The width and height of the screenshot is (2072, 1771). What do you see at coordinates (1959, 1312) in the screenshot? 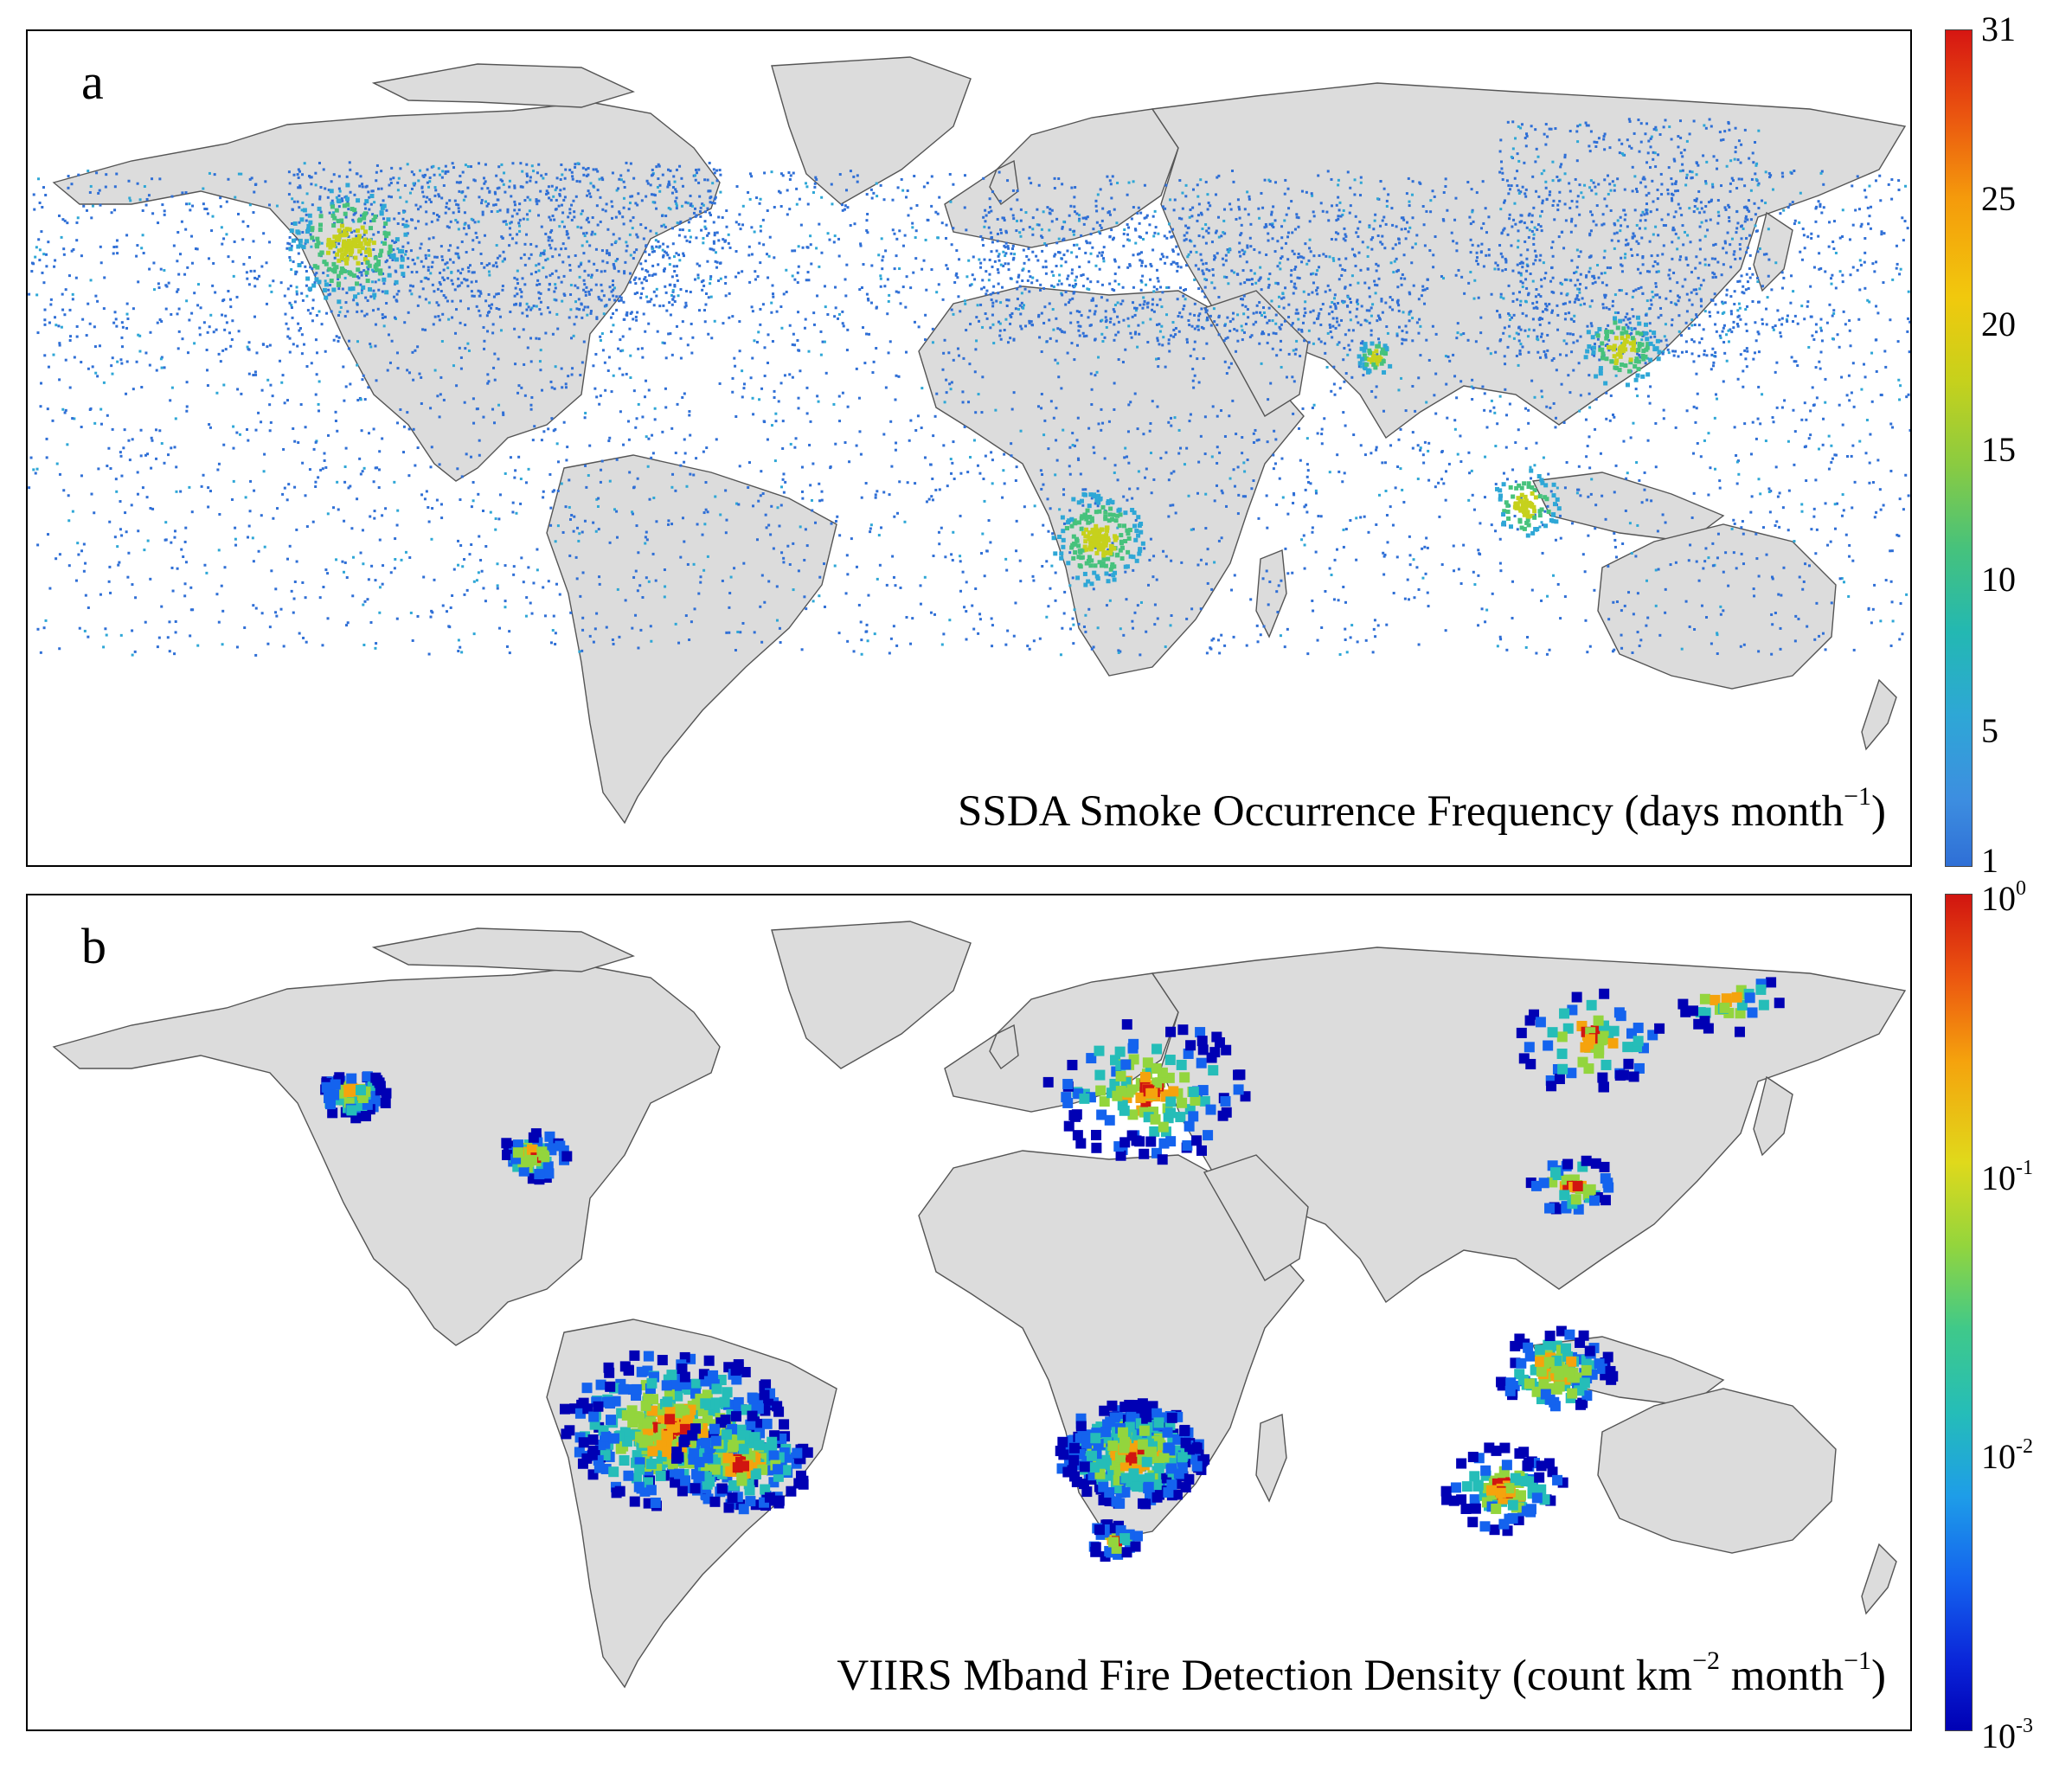
I see `colorbar-b` at bounding box center [1959, 1312].